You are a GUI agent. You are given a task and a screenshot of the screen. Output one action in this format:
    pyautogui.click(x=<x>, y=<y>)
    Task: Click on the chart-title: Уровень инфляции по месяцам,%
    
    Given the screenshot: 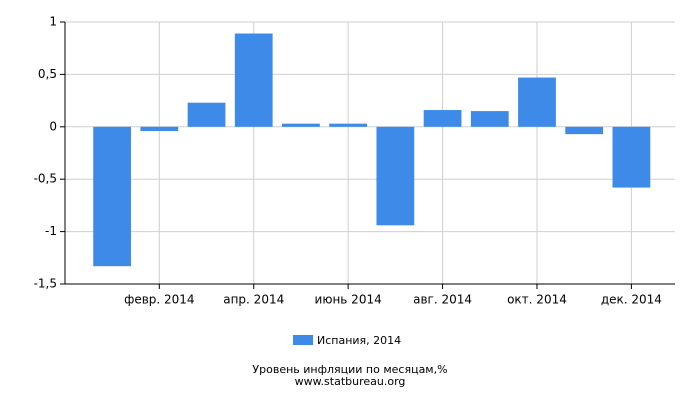 What is the action you would take?
    pyautogui.click(x=349, y=369)
    